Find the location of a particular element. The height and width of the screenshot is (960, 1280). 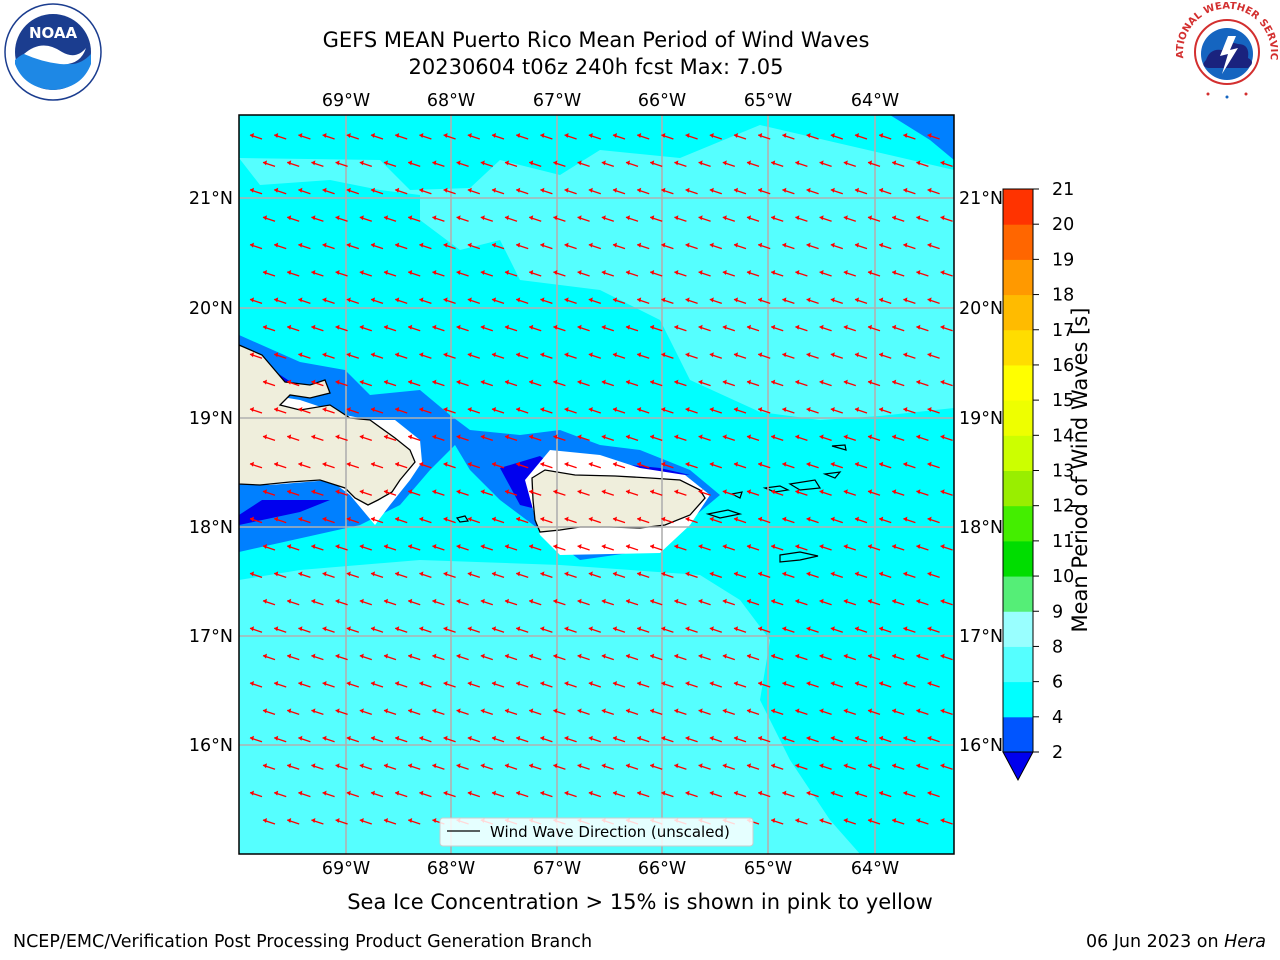

colorbar-tick-label: 21 is located at coordinates (1063, 190).